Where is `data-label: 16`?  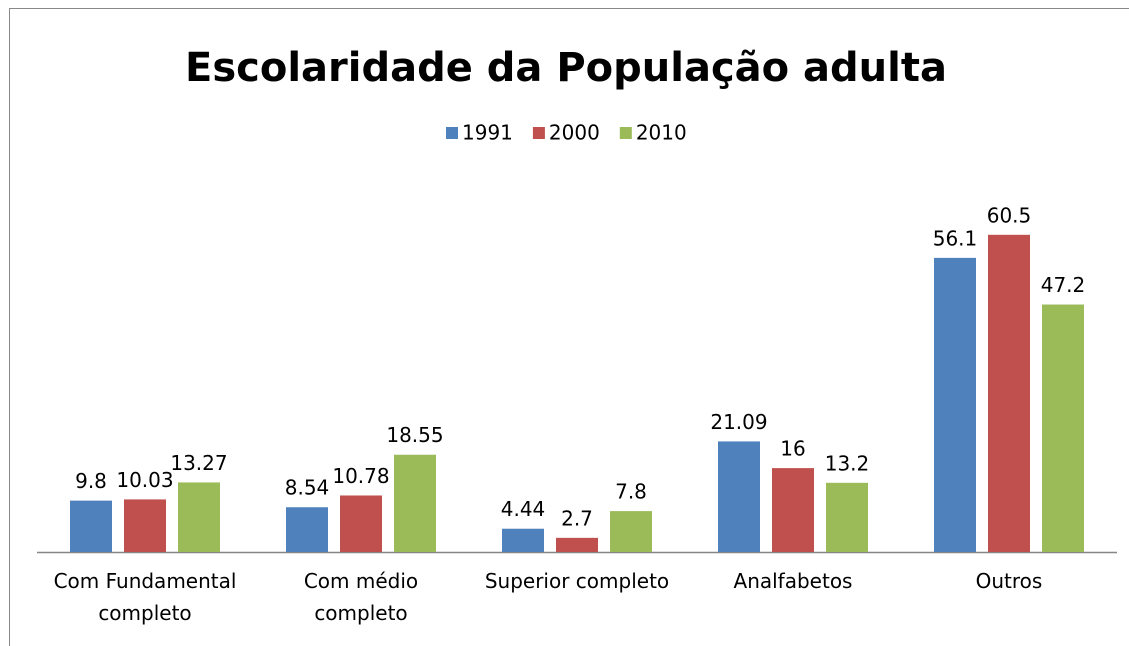 data-label: 16 is located at coordinates (792, 449).